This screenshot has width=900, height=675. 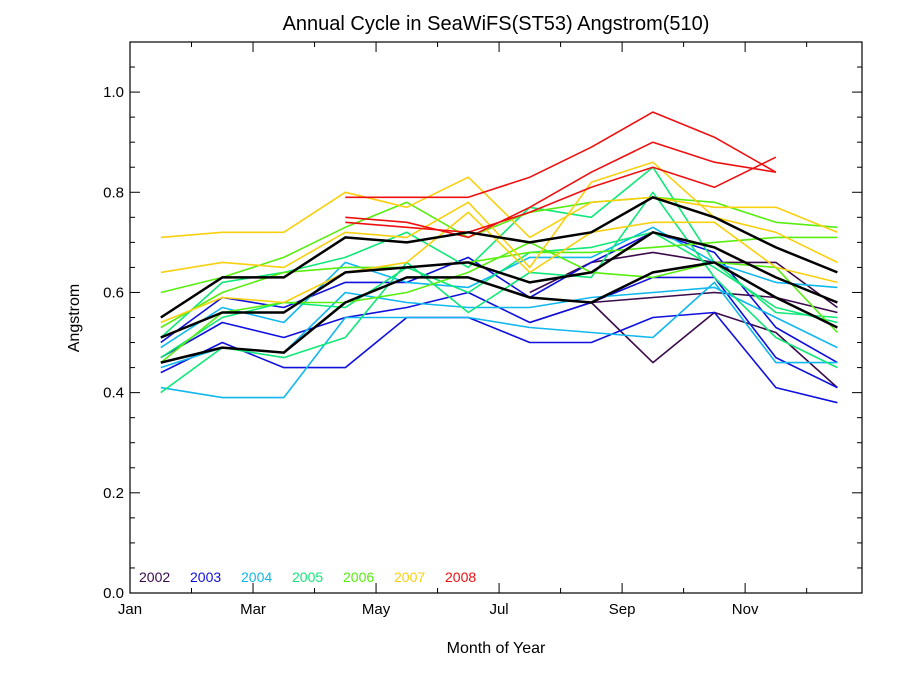 I want to click on y-tick-label: 0.8, so click(x=113, y=192).